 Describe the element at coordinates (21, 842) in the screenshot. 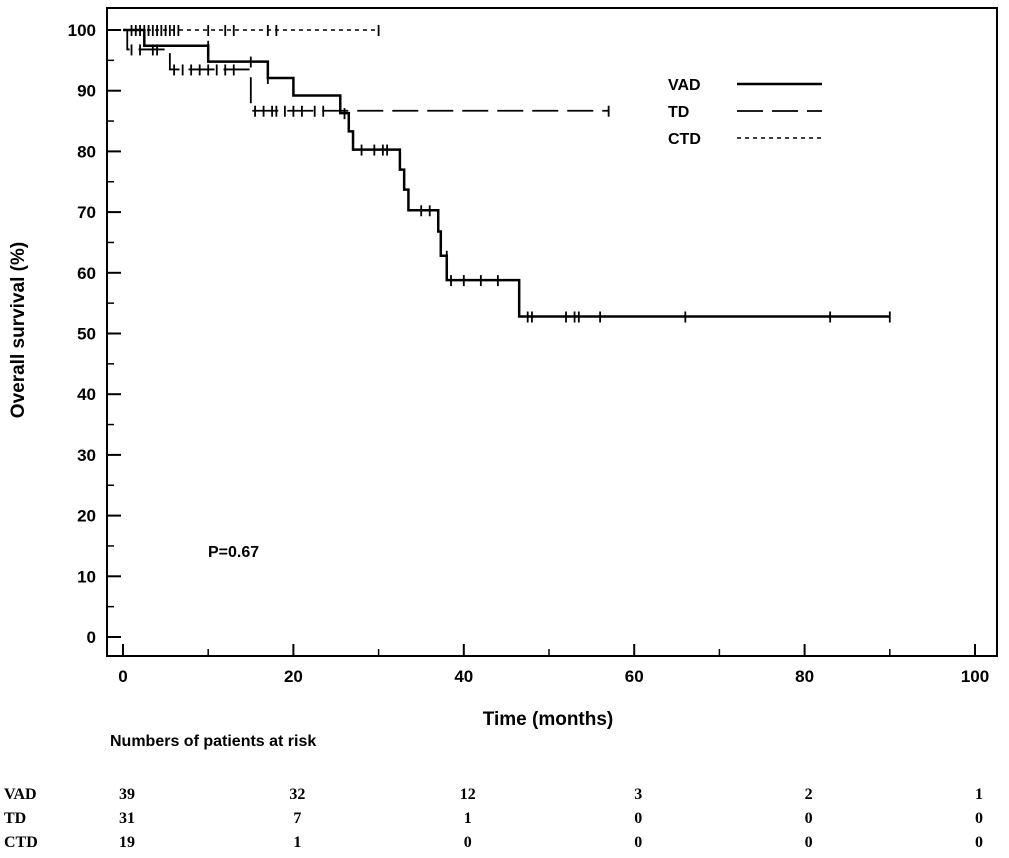

I see `risk-row-label: CTD` at that location.